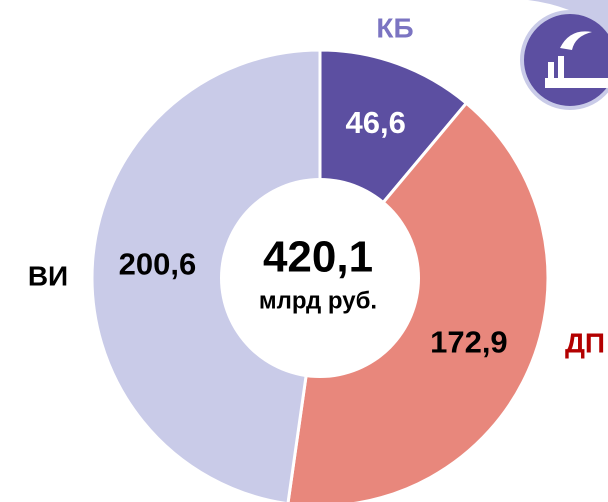 The height and width of the screenshot is (502, 608). I want to click on center-hole, so click(320, 278).